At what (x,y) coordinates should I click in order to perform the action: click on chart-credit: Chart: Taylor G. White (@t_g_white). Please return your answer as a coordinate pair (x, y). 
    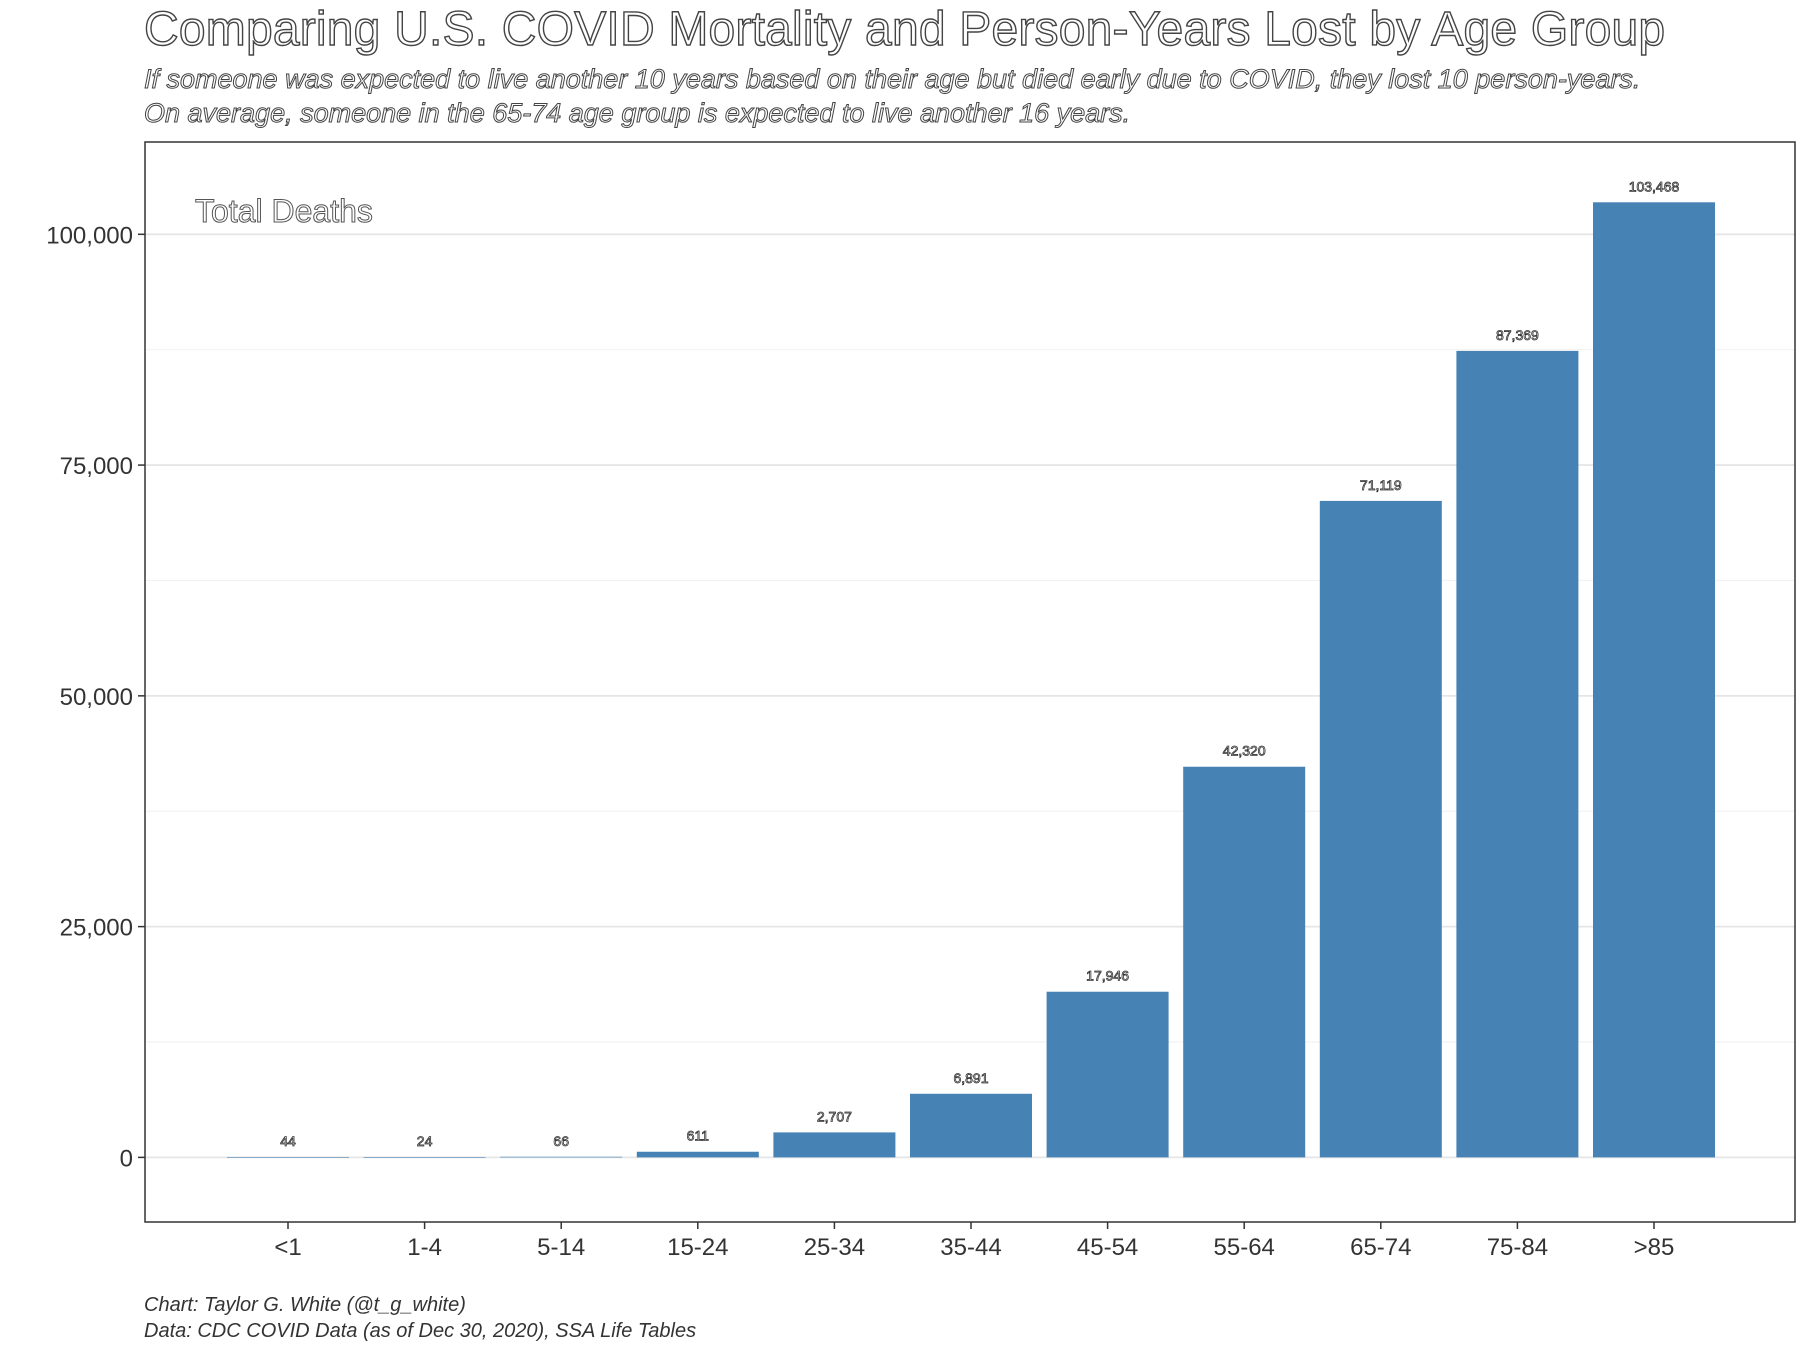
    Looking at the image, I should click on (305, 1305).